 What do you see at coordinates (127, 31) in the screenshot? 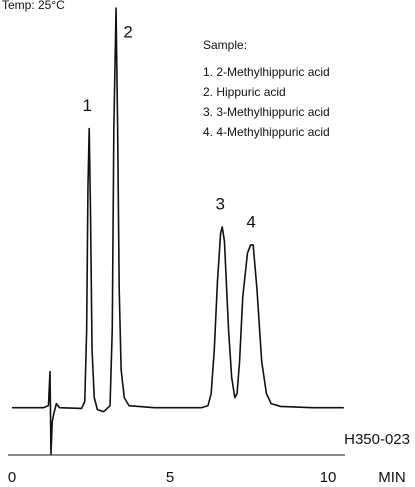
I see `peak-label: 2` at bounding box center [127, 31].